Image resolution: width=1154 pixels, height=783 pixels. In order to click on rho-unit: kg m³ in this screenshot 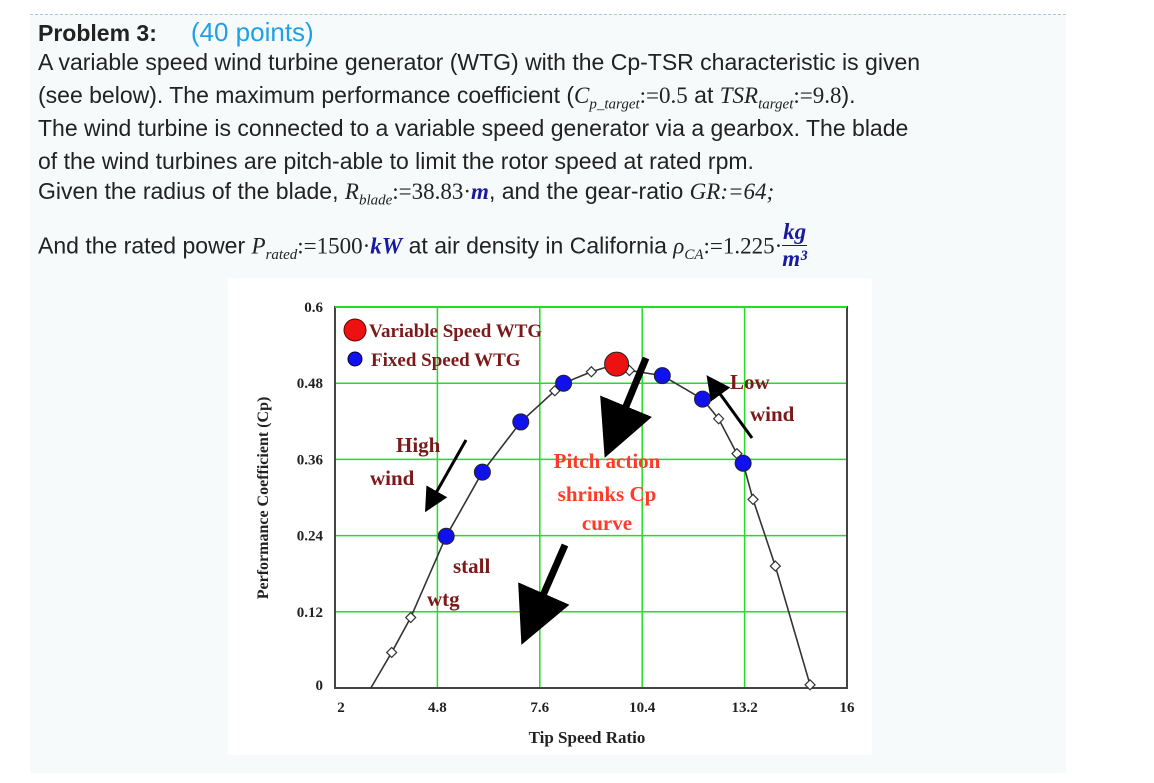, I will do `click(795, 245)`.